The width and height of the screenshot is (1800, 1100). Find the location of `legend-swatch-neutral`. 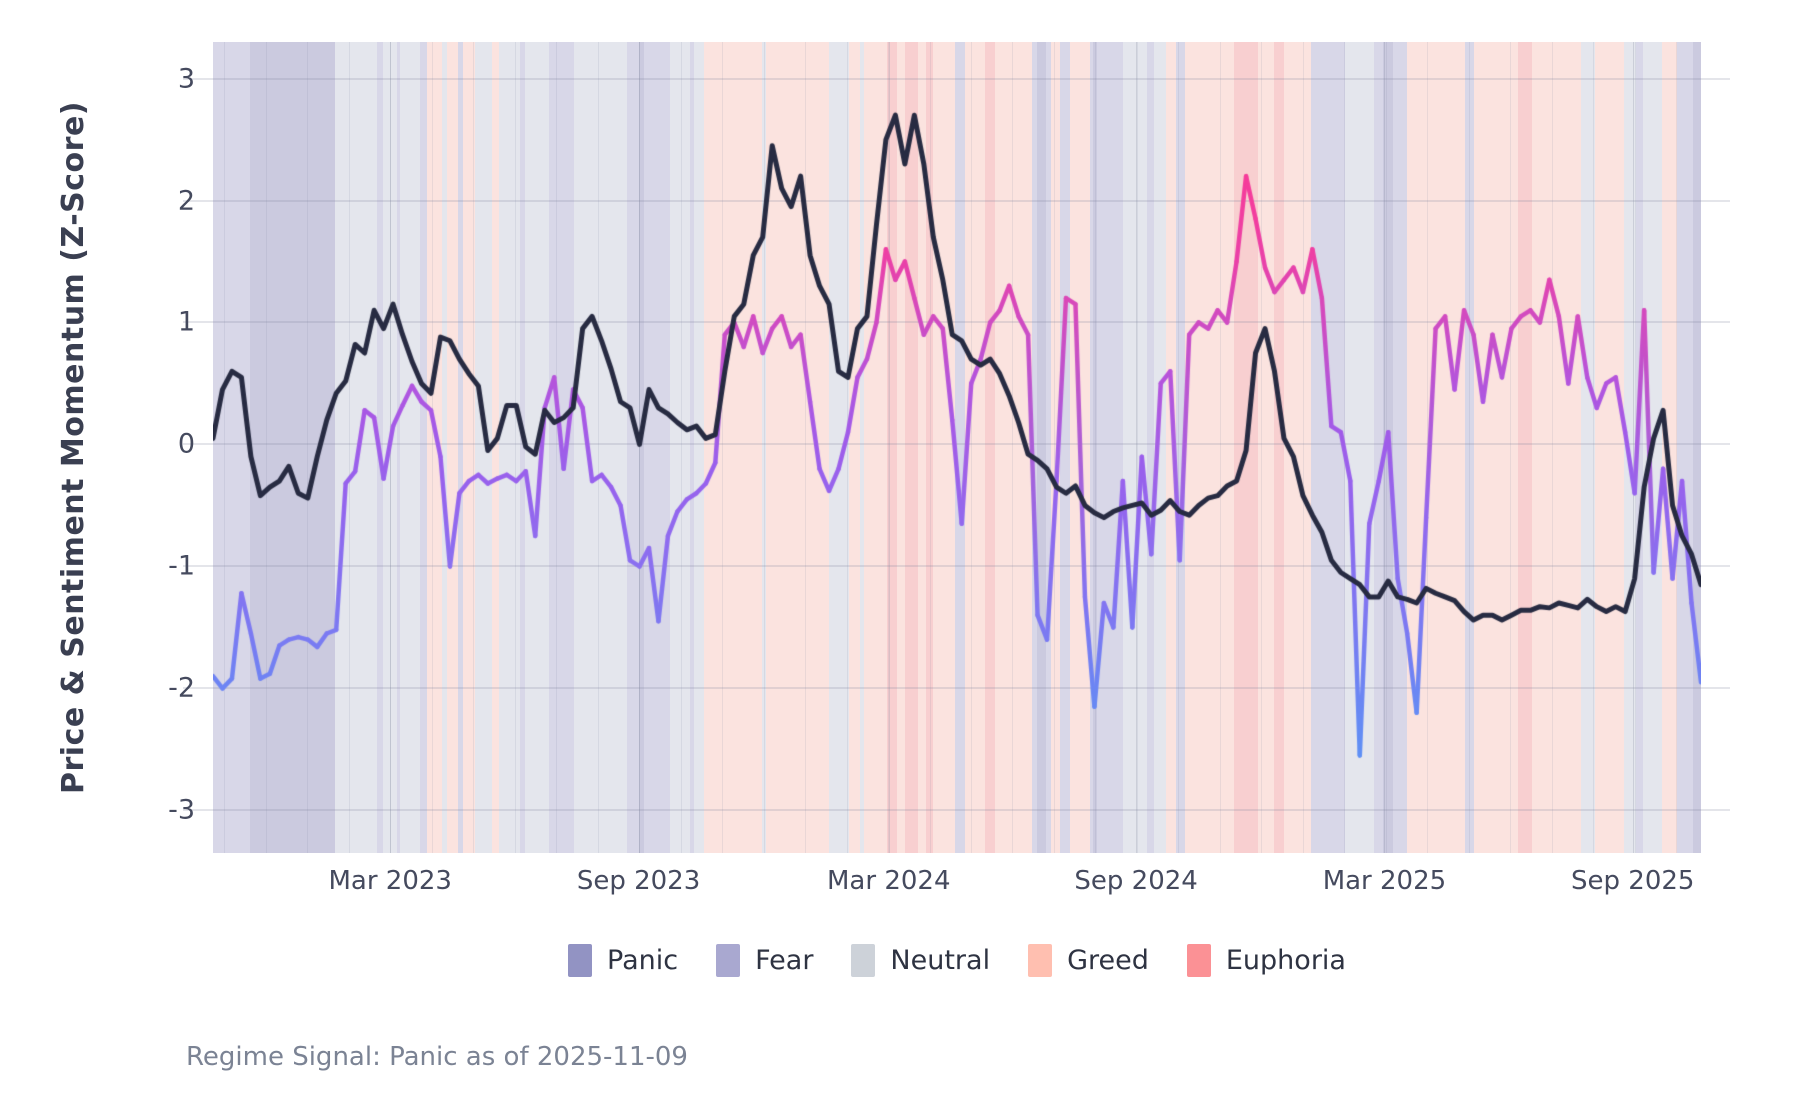

legend-swatch-neutral is located at coordinates (863, 960).